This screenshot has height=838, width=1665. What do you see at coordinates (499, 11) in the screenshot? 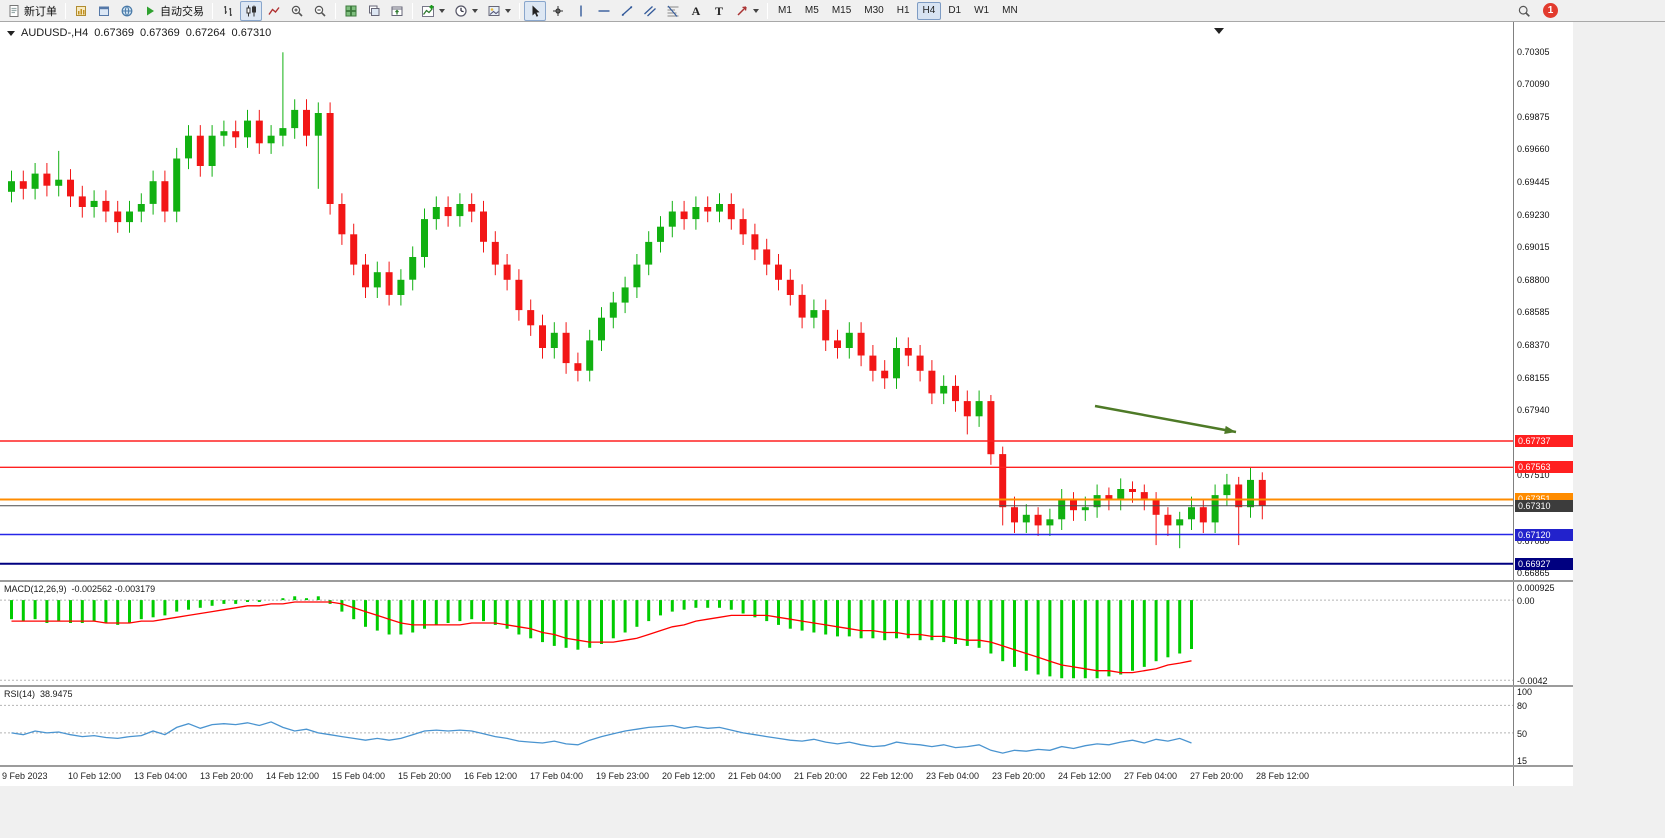
I see `templates-button` at bounding box center [499, 11].